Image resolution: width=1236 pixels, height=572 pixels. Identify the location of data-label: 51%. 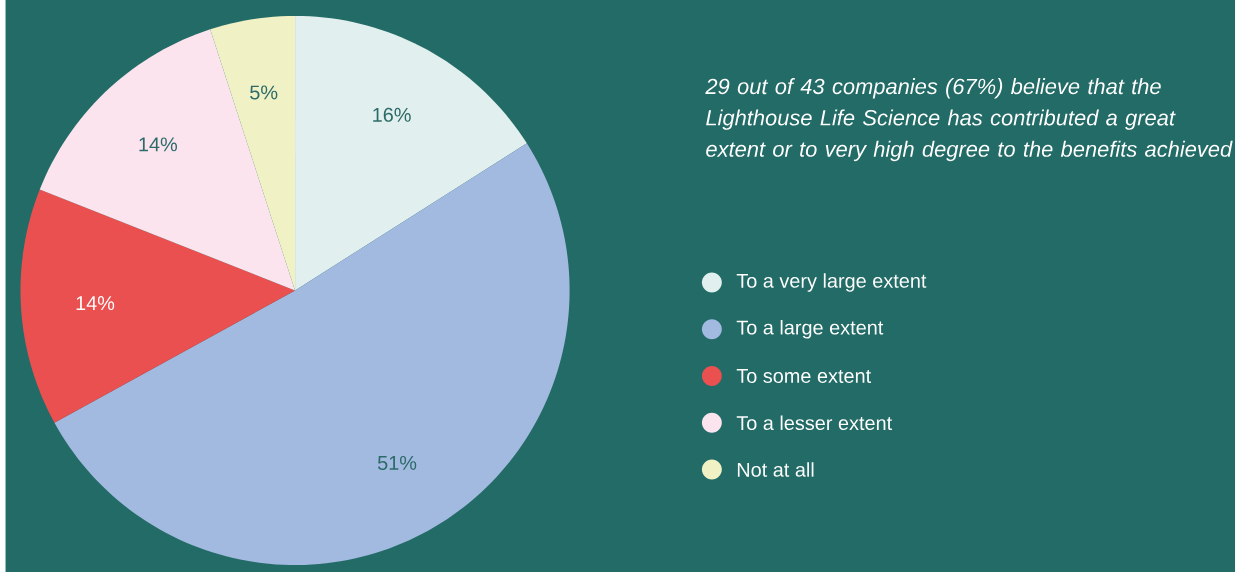
(397, 463).